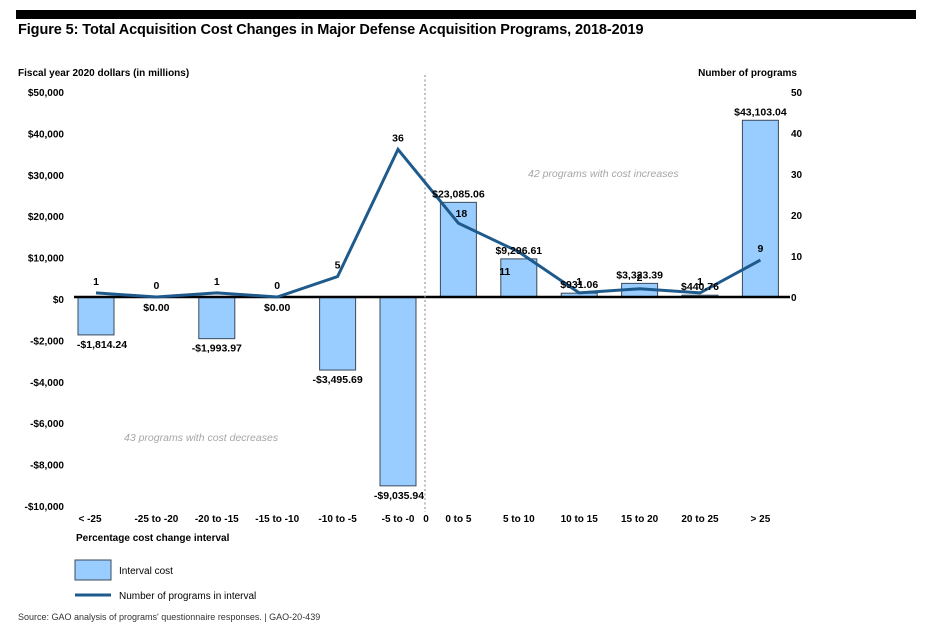 This screenshot has width=930, height=634. What do you see at coordinates (45, 507) in the screenshot?
I see `y-left-tick-label: -$10,000` at bounding box center [45, 507].